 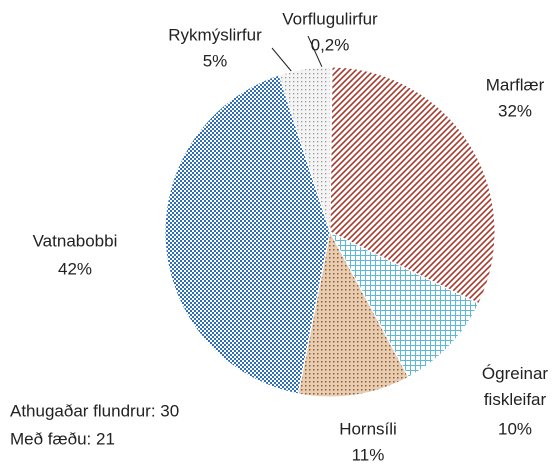 What do you see at coordinates (515, 386) in the screenshot?
I see `slice-label: Ógreinar fiskleifar` at bounding box center [515, 386].